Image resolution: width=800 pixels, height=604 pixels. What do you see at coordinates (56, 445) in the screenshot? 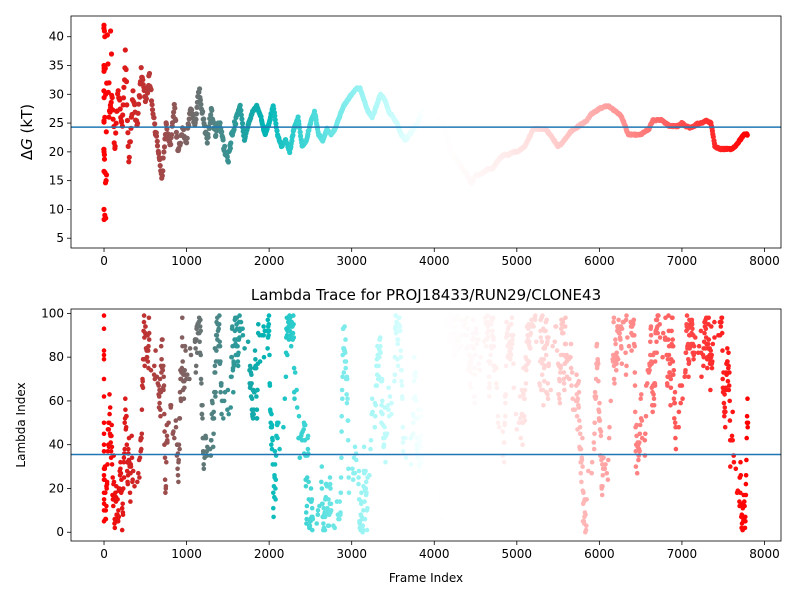
I see `y-tick-label: 40` at bounding box center [56, 445].